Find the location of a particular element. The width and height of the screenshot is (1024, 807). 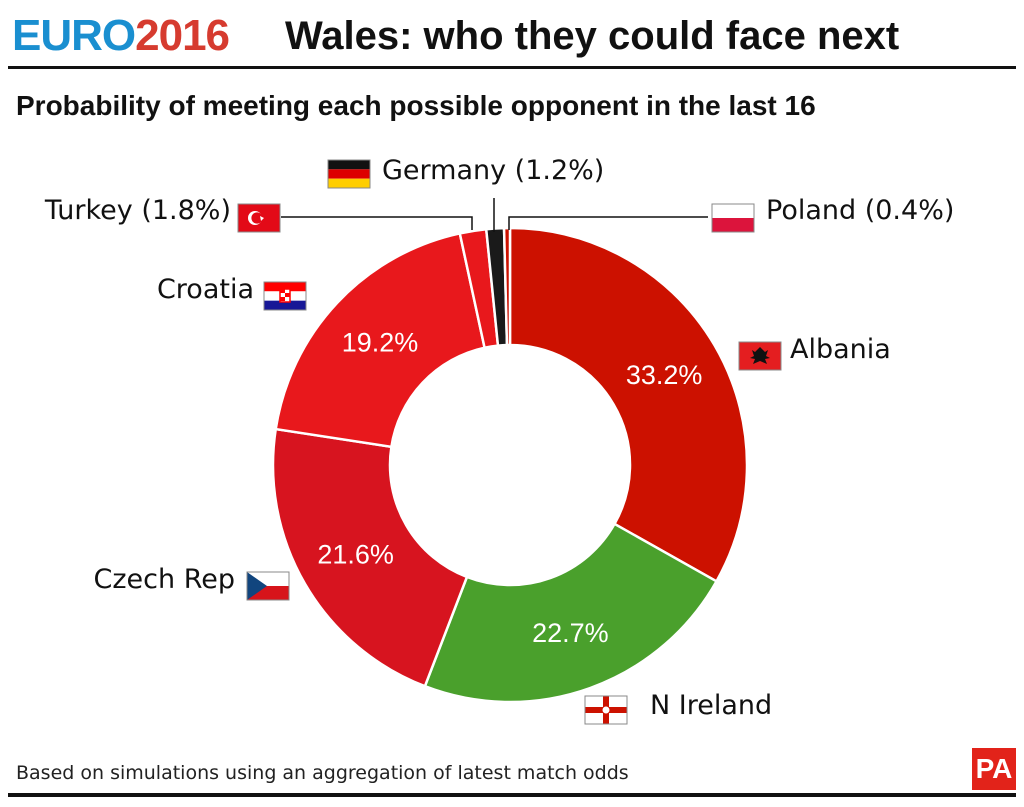

legend-label-n-ireland: N Ireland is located at coordinates (711, 705).